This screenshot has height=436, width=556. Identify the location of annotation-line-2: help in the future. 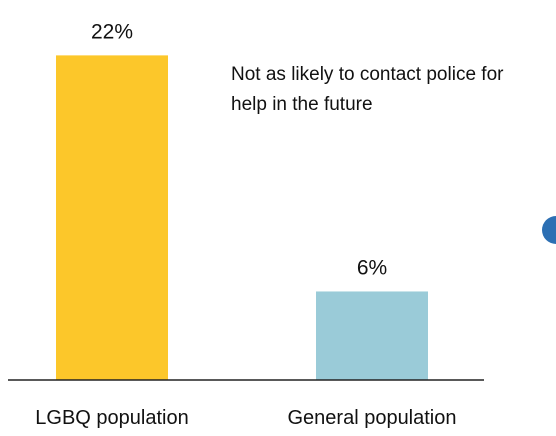
(302, 104).